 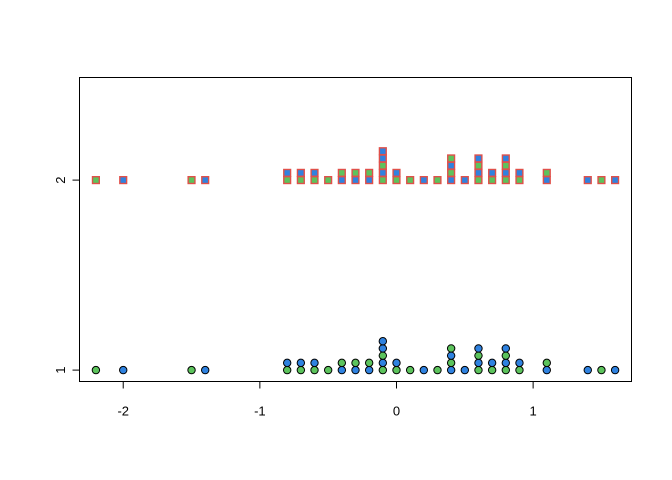 I want to click on y-axis: 12, so click(x=66, y=275).